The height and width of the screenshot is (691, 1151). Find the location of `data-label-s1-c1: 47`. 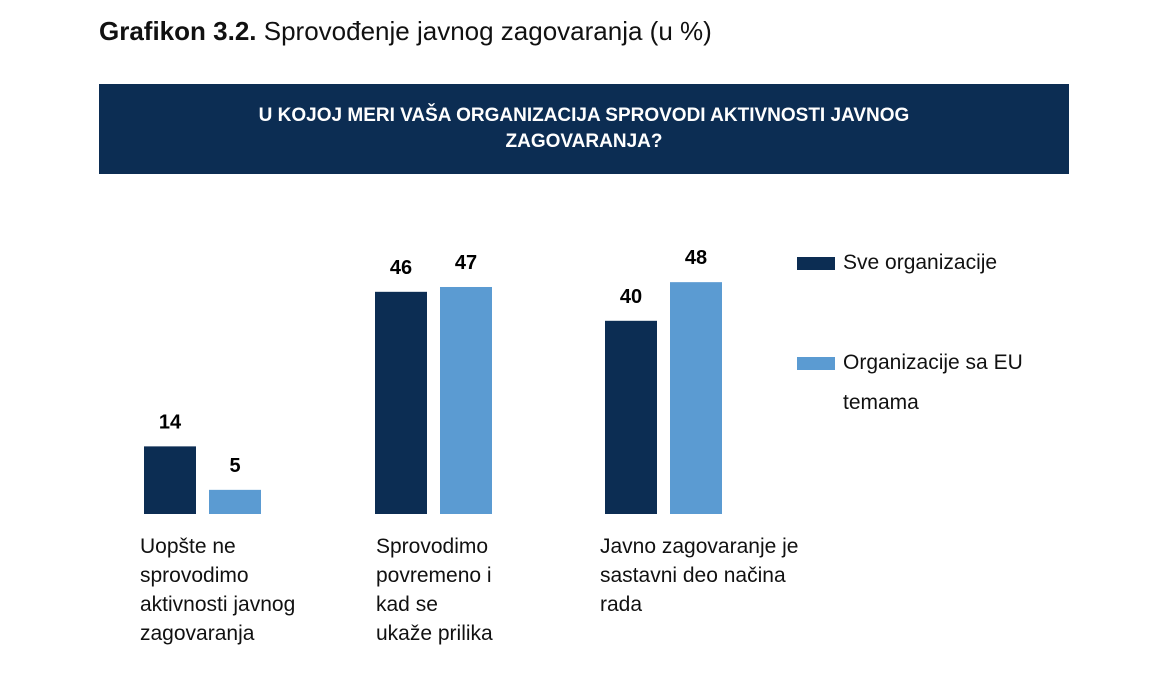

data-label-s1-c1: 47 is located at coordinates (466, 263).